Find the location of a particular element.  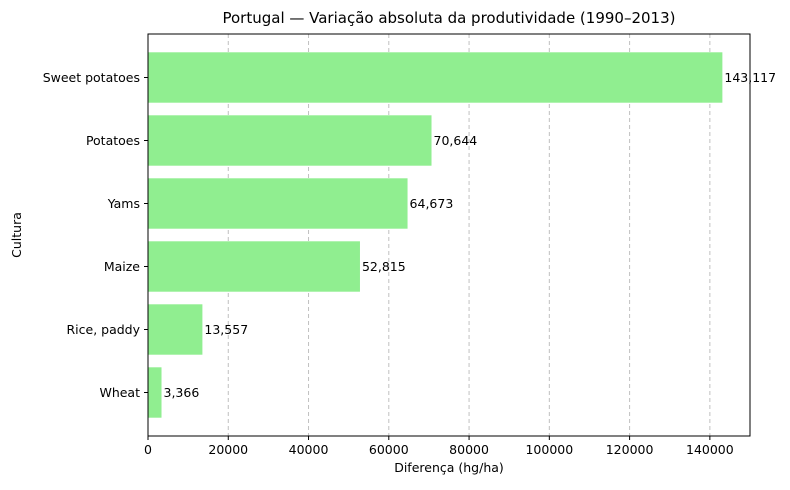

bar-value-label: 13,557 is located at coordinates (226, 329).